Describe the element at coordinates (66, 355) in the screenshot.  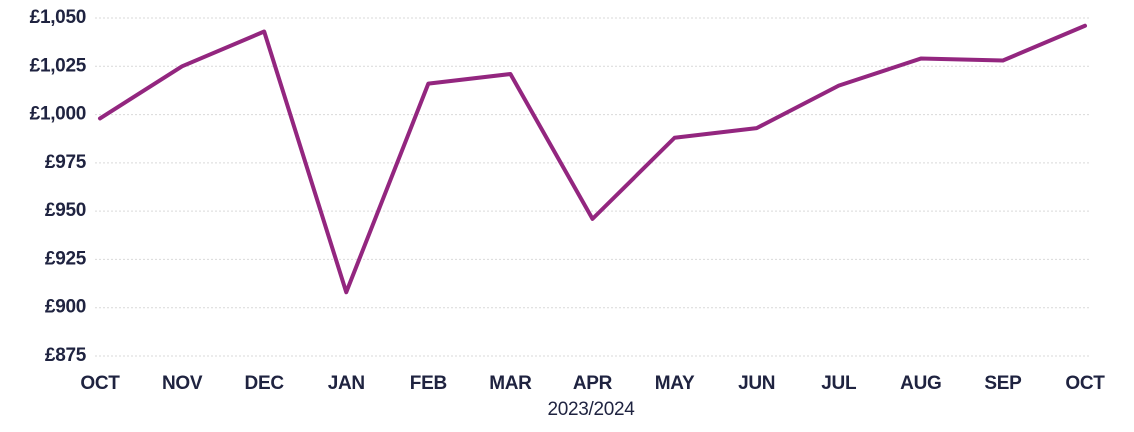
I see `y-tick-label: £875` at that location.